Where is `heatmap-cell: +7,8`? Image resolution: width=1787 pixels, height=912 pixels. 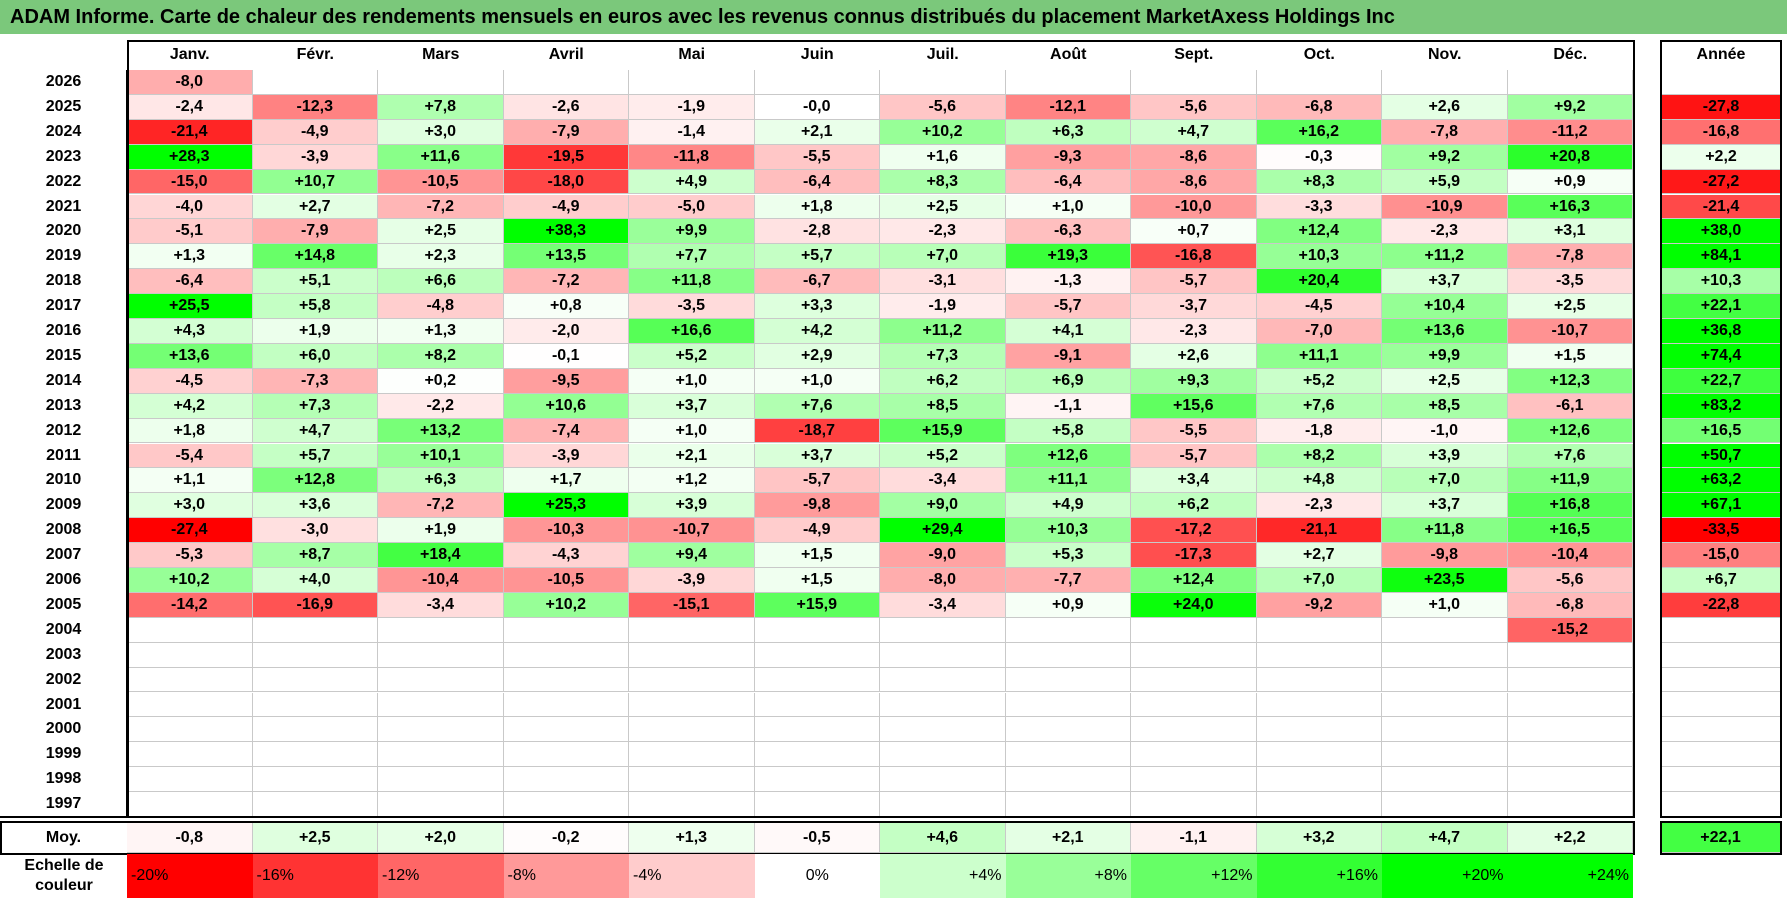 heatmap-cell: +7,8 is located at coordinates (441, 107).